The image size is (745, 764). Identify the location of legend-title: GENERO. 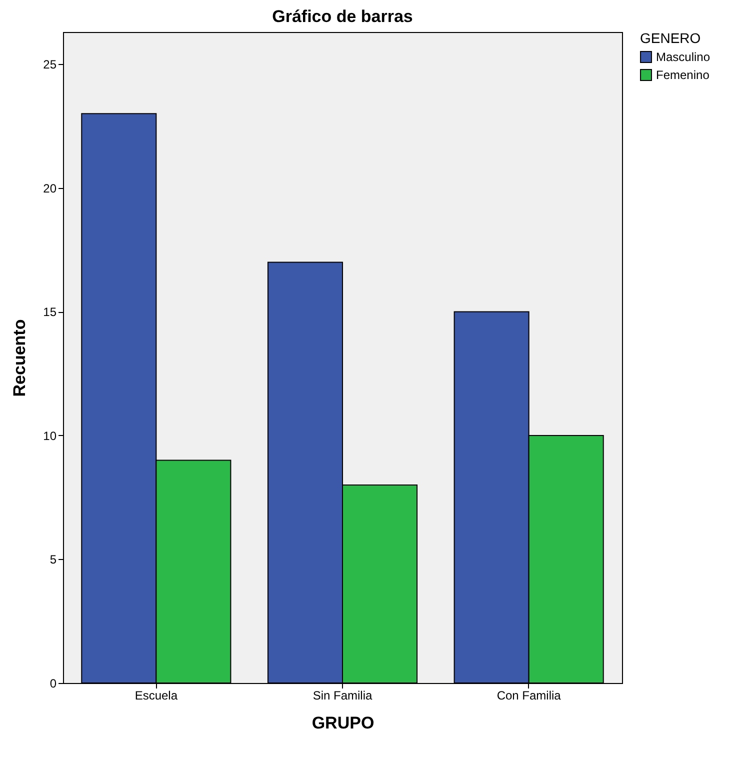
(670, 38).